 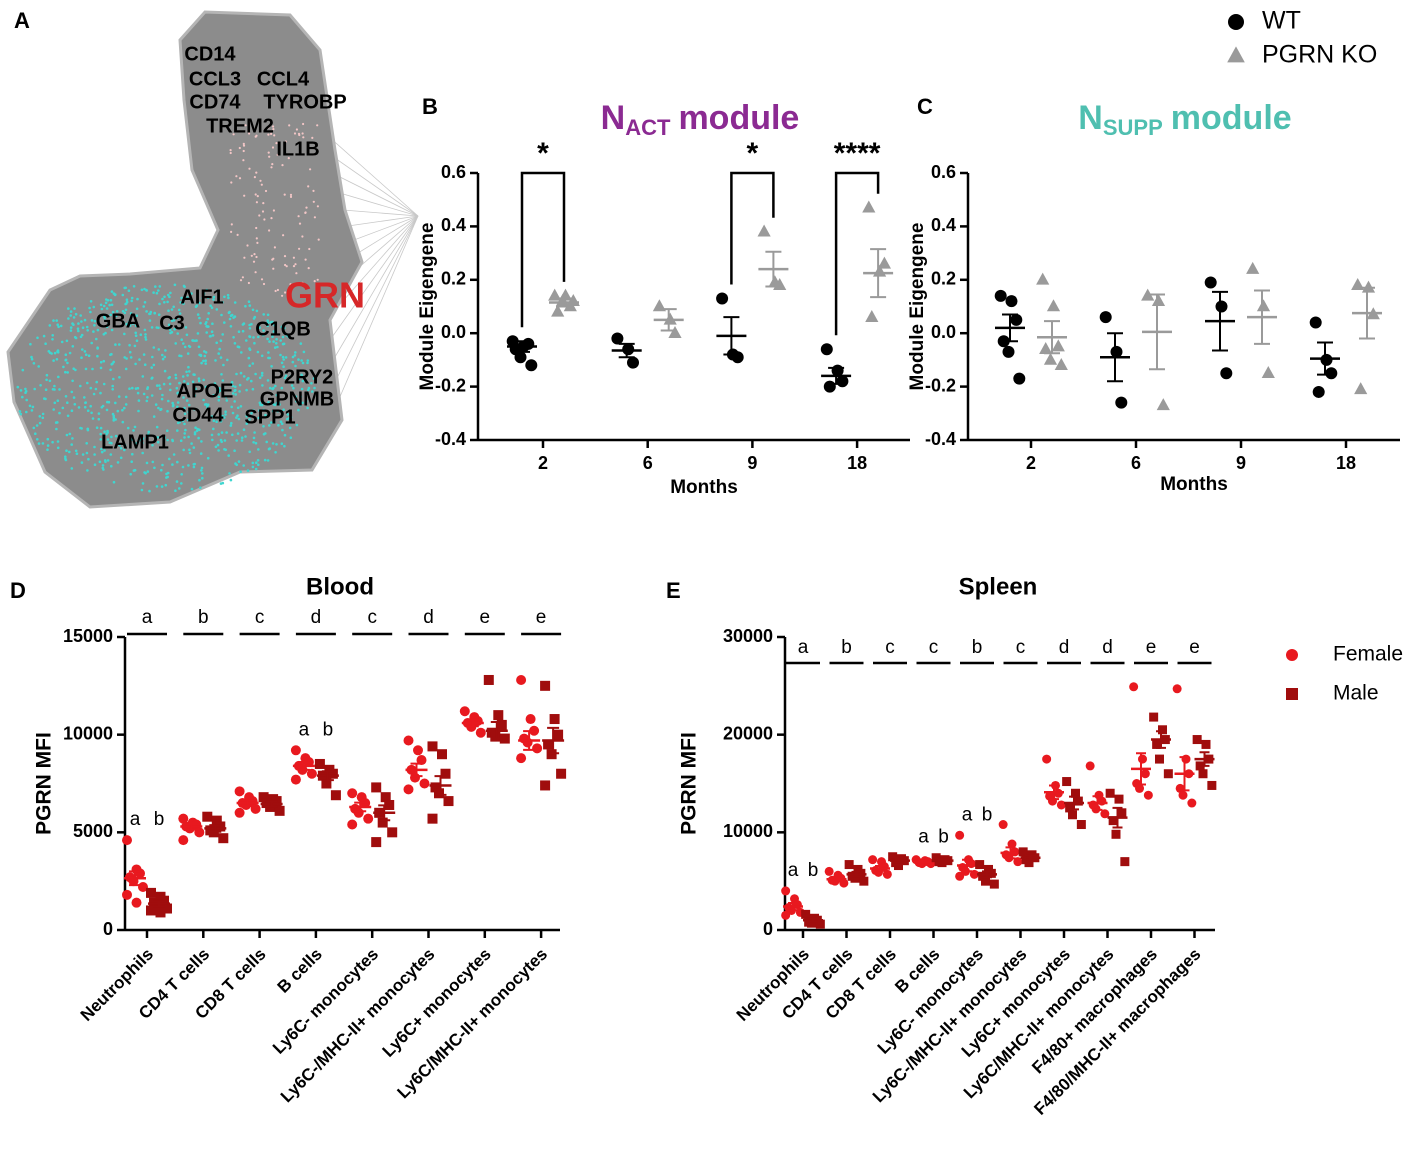 I want to click on group-letter: c, so click(x=890, y=647).